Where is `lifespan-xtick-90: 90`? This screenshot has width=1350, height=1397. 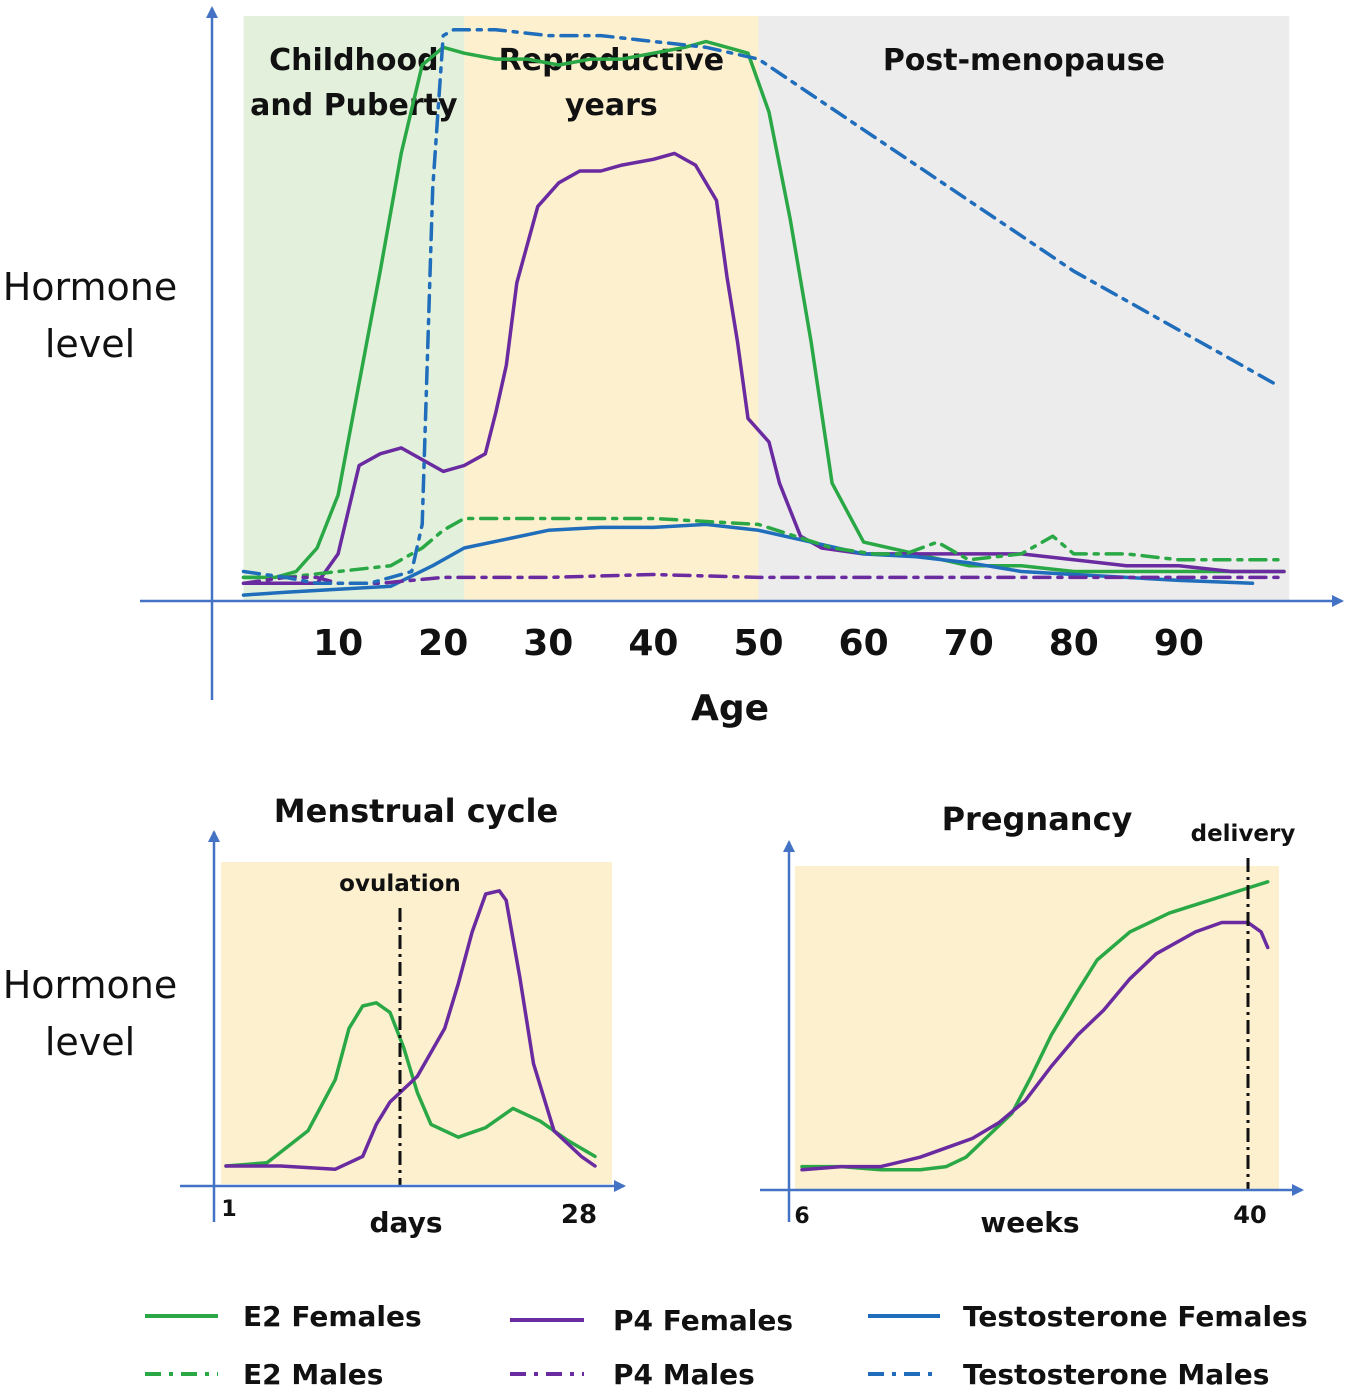
lifespan-xtick-90: 90 is located at coordinates (1179, 643).